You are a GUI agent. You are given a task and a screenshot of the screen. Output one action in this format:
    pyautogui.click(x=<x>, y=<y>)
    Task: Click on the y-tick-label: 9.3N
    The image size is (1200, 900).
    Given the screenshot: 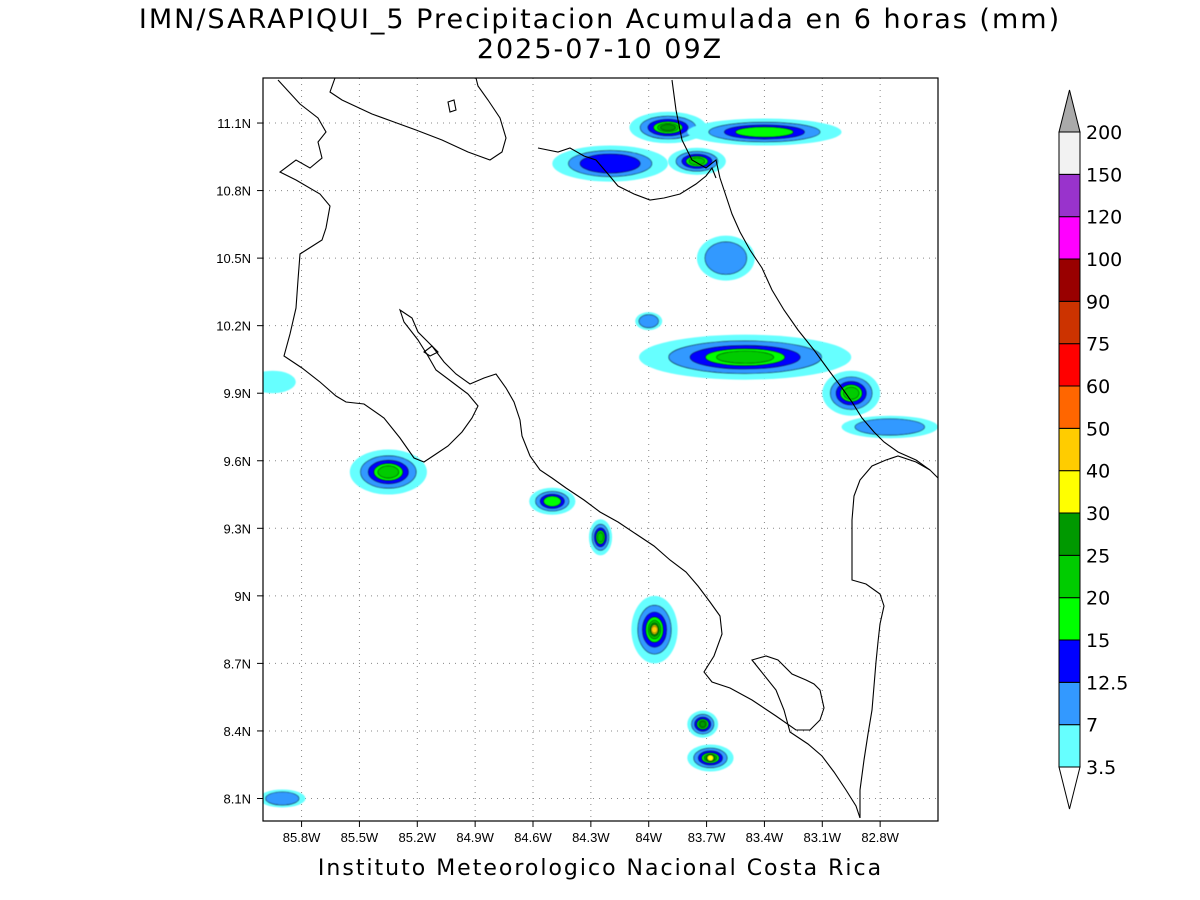 What is the action you would take?
    pyautogui.click(x=237, y=528)
    